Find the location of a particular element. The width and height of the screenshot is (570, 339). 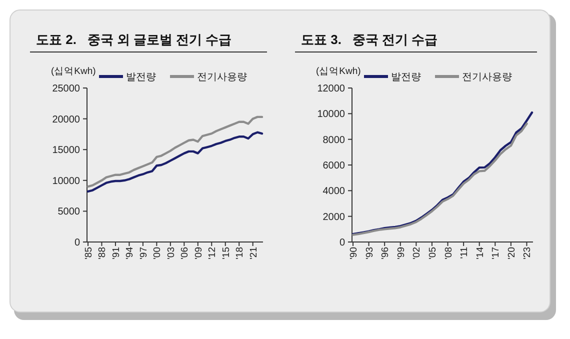

y-tick-label: 15000 is located at coordinates (66, 150).